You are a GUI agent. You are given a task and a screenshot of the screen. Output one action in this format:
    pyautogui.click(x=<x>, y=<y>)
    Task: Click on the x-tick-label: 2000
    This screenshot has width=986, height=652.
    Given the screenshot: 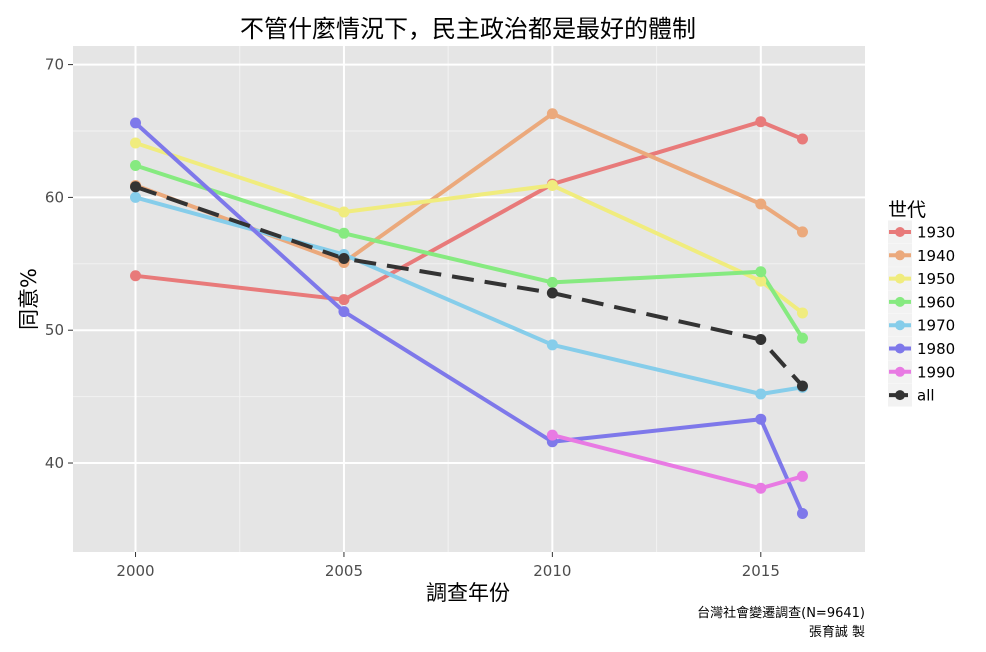 What is the action you would take?
    pyautogui.click(x=135, y=571)
    